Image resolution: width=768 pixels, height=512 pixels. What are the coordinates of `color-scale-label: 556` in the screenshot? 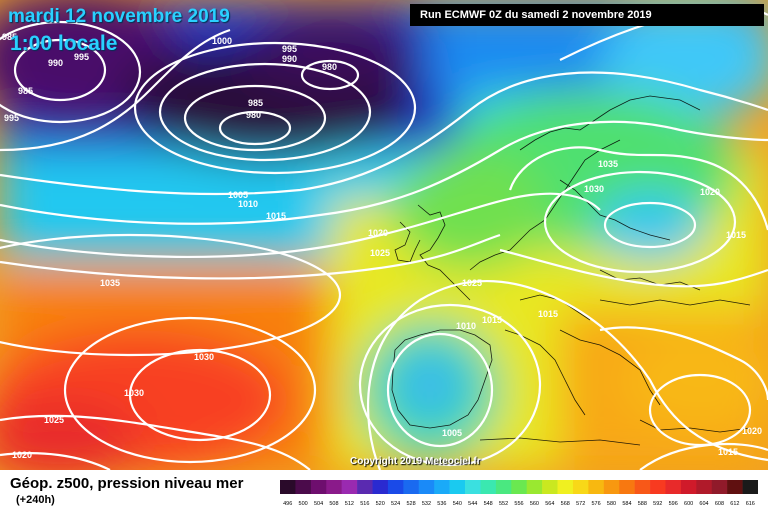 It's located at (518, 504).